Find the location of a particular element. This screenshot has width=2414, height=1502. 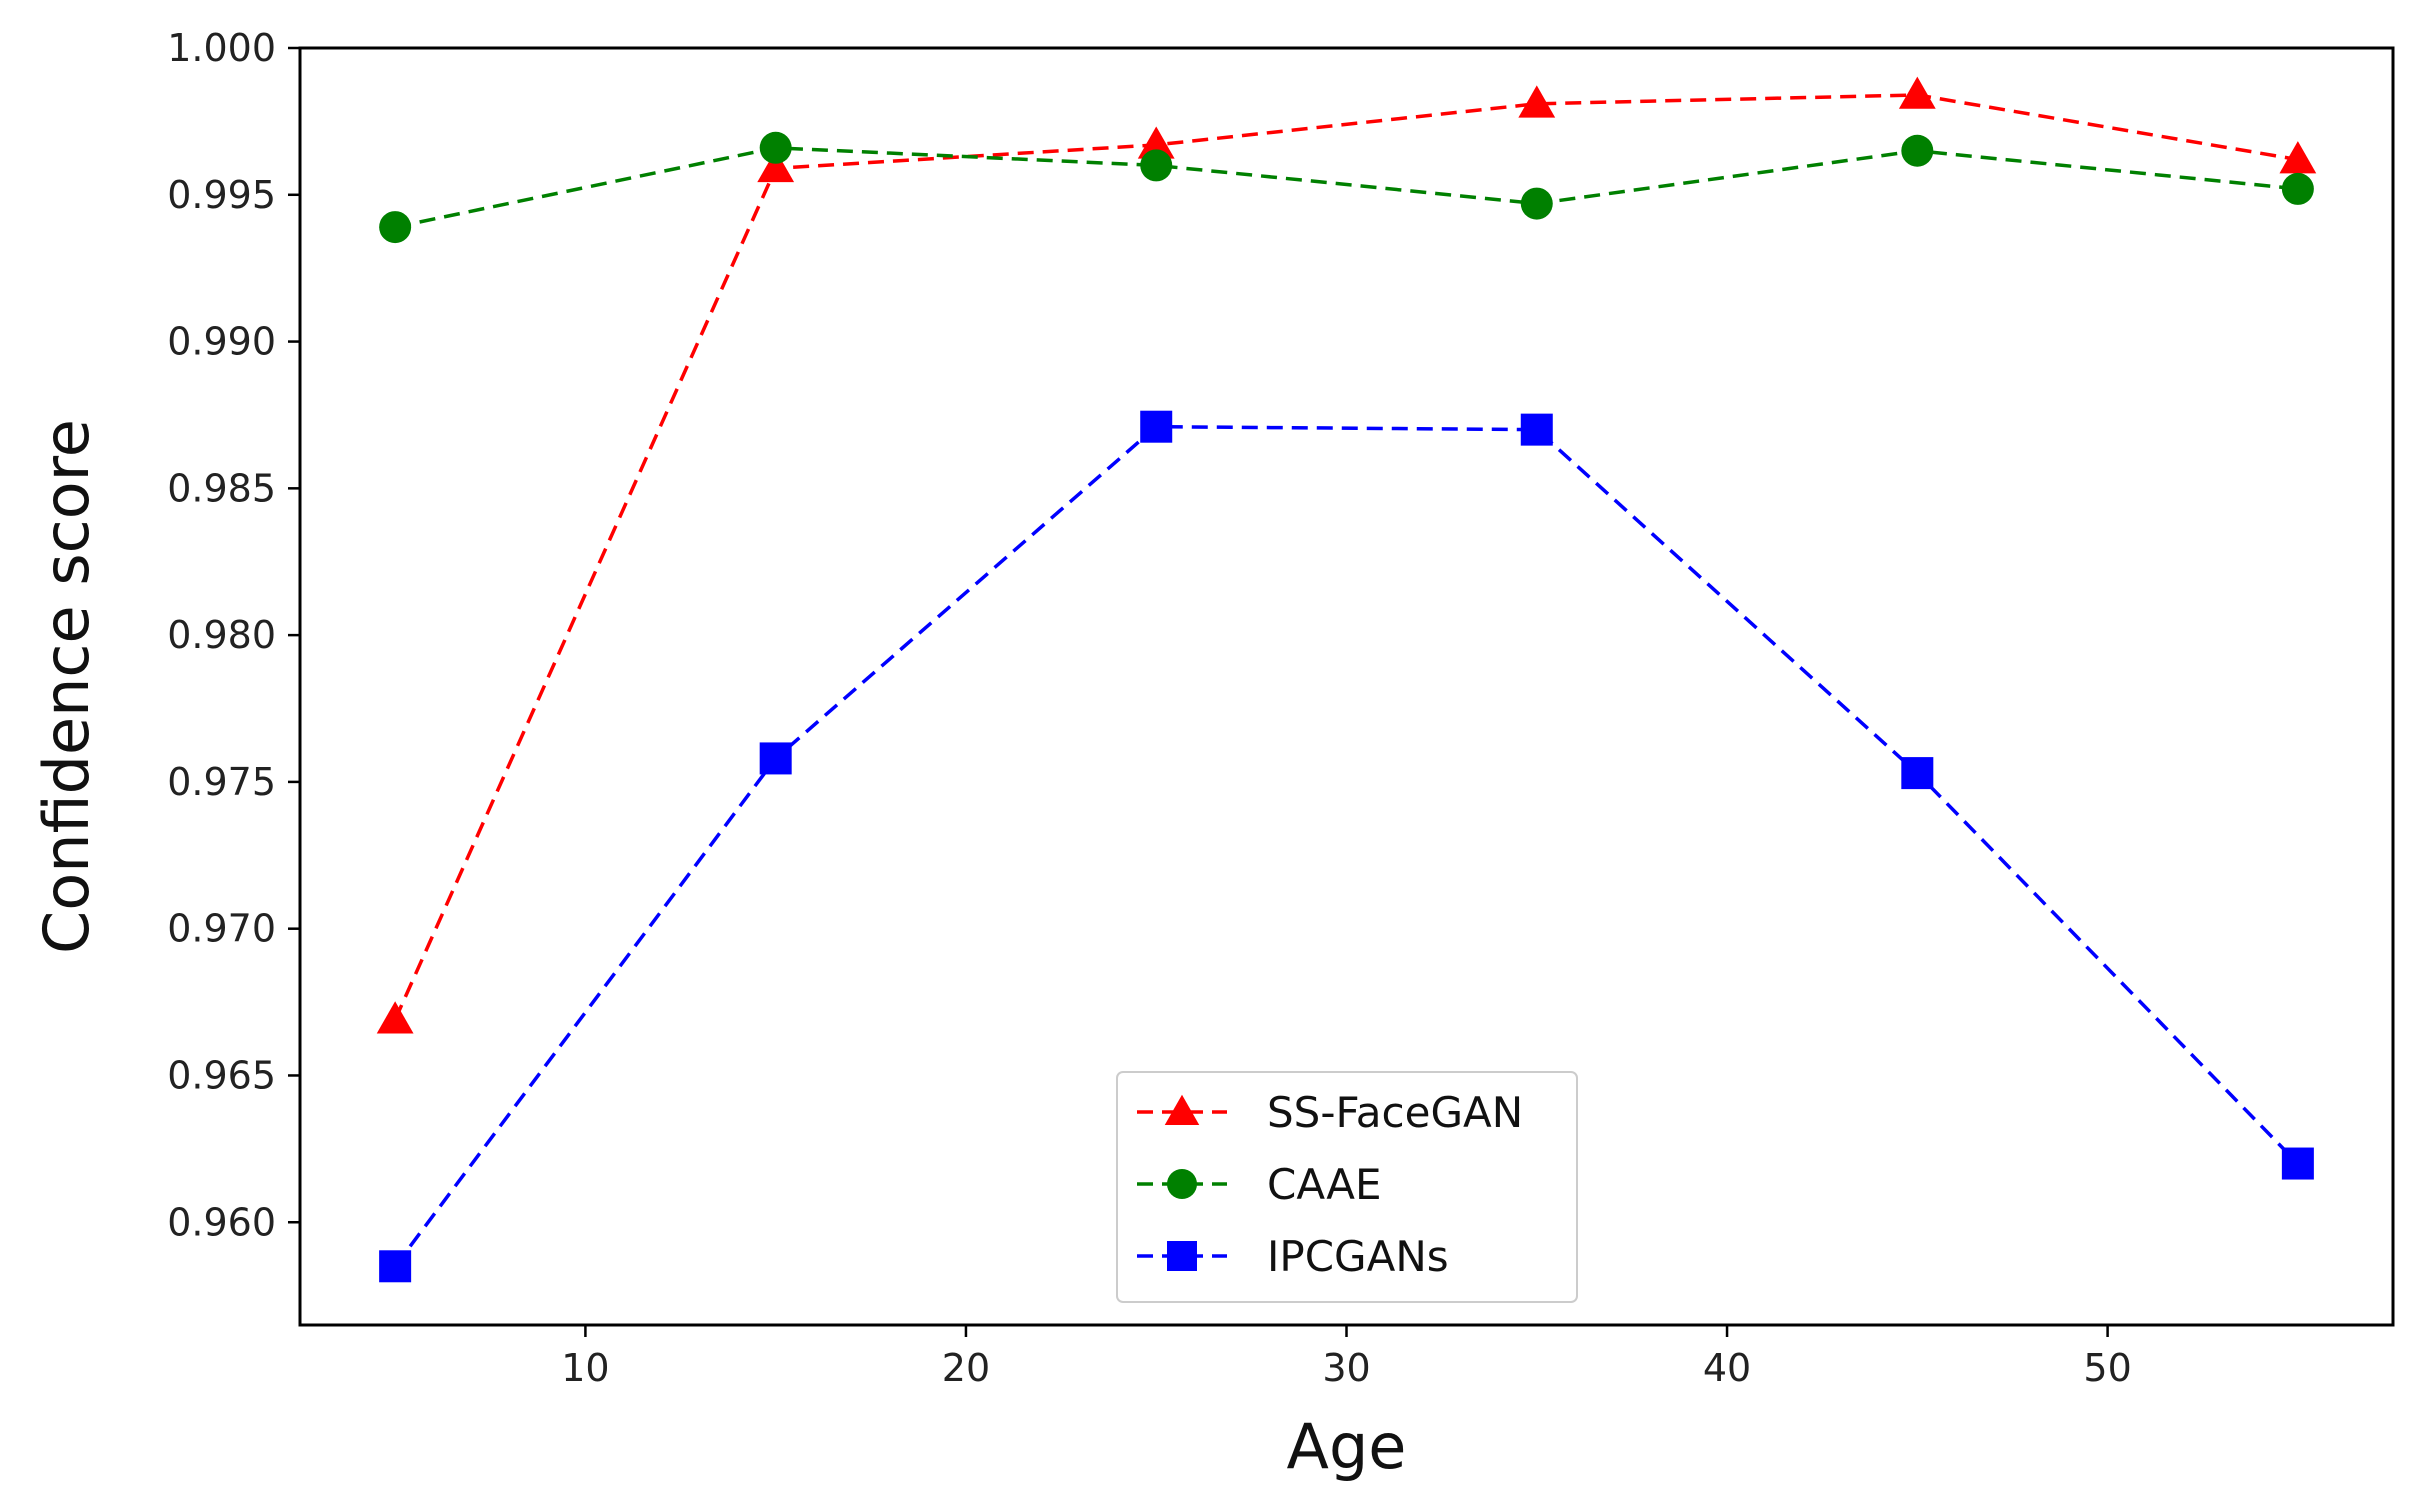

legend-label: SS-FaceGAN is located at coordinates (1395, 1112).